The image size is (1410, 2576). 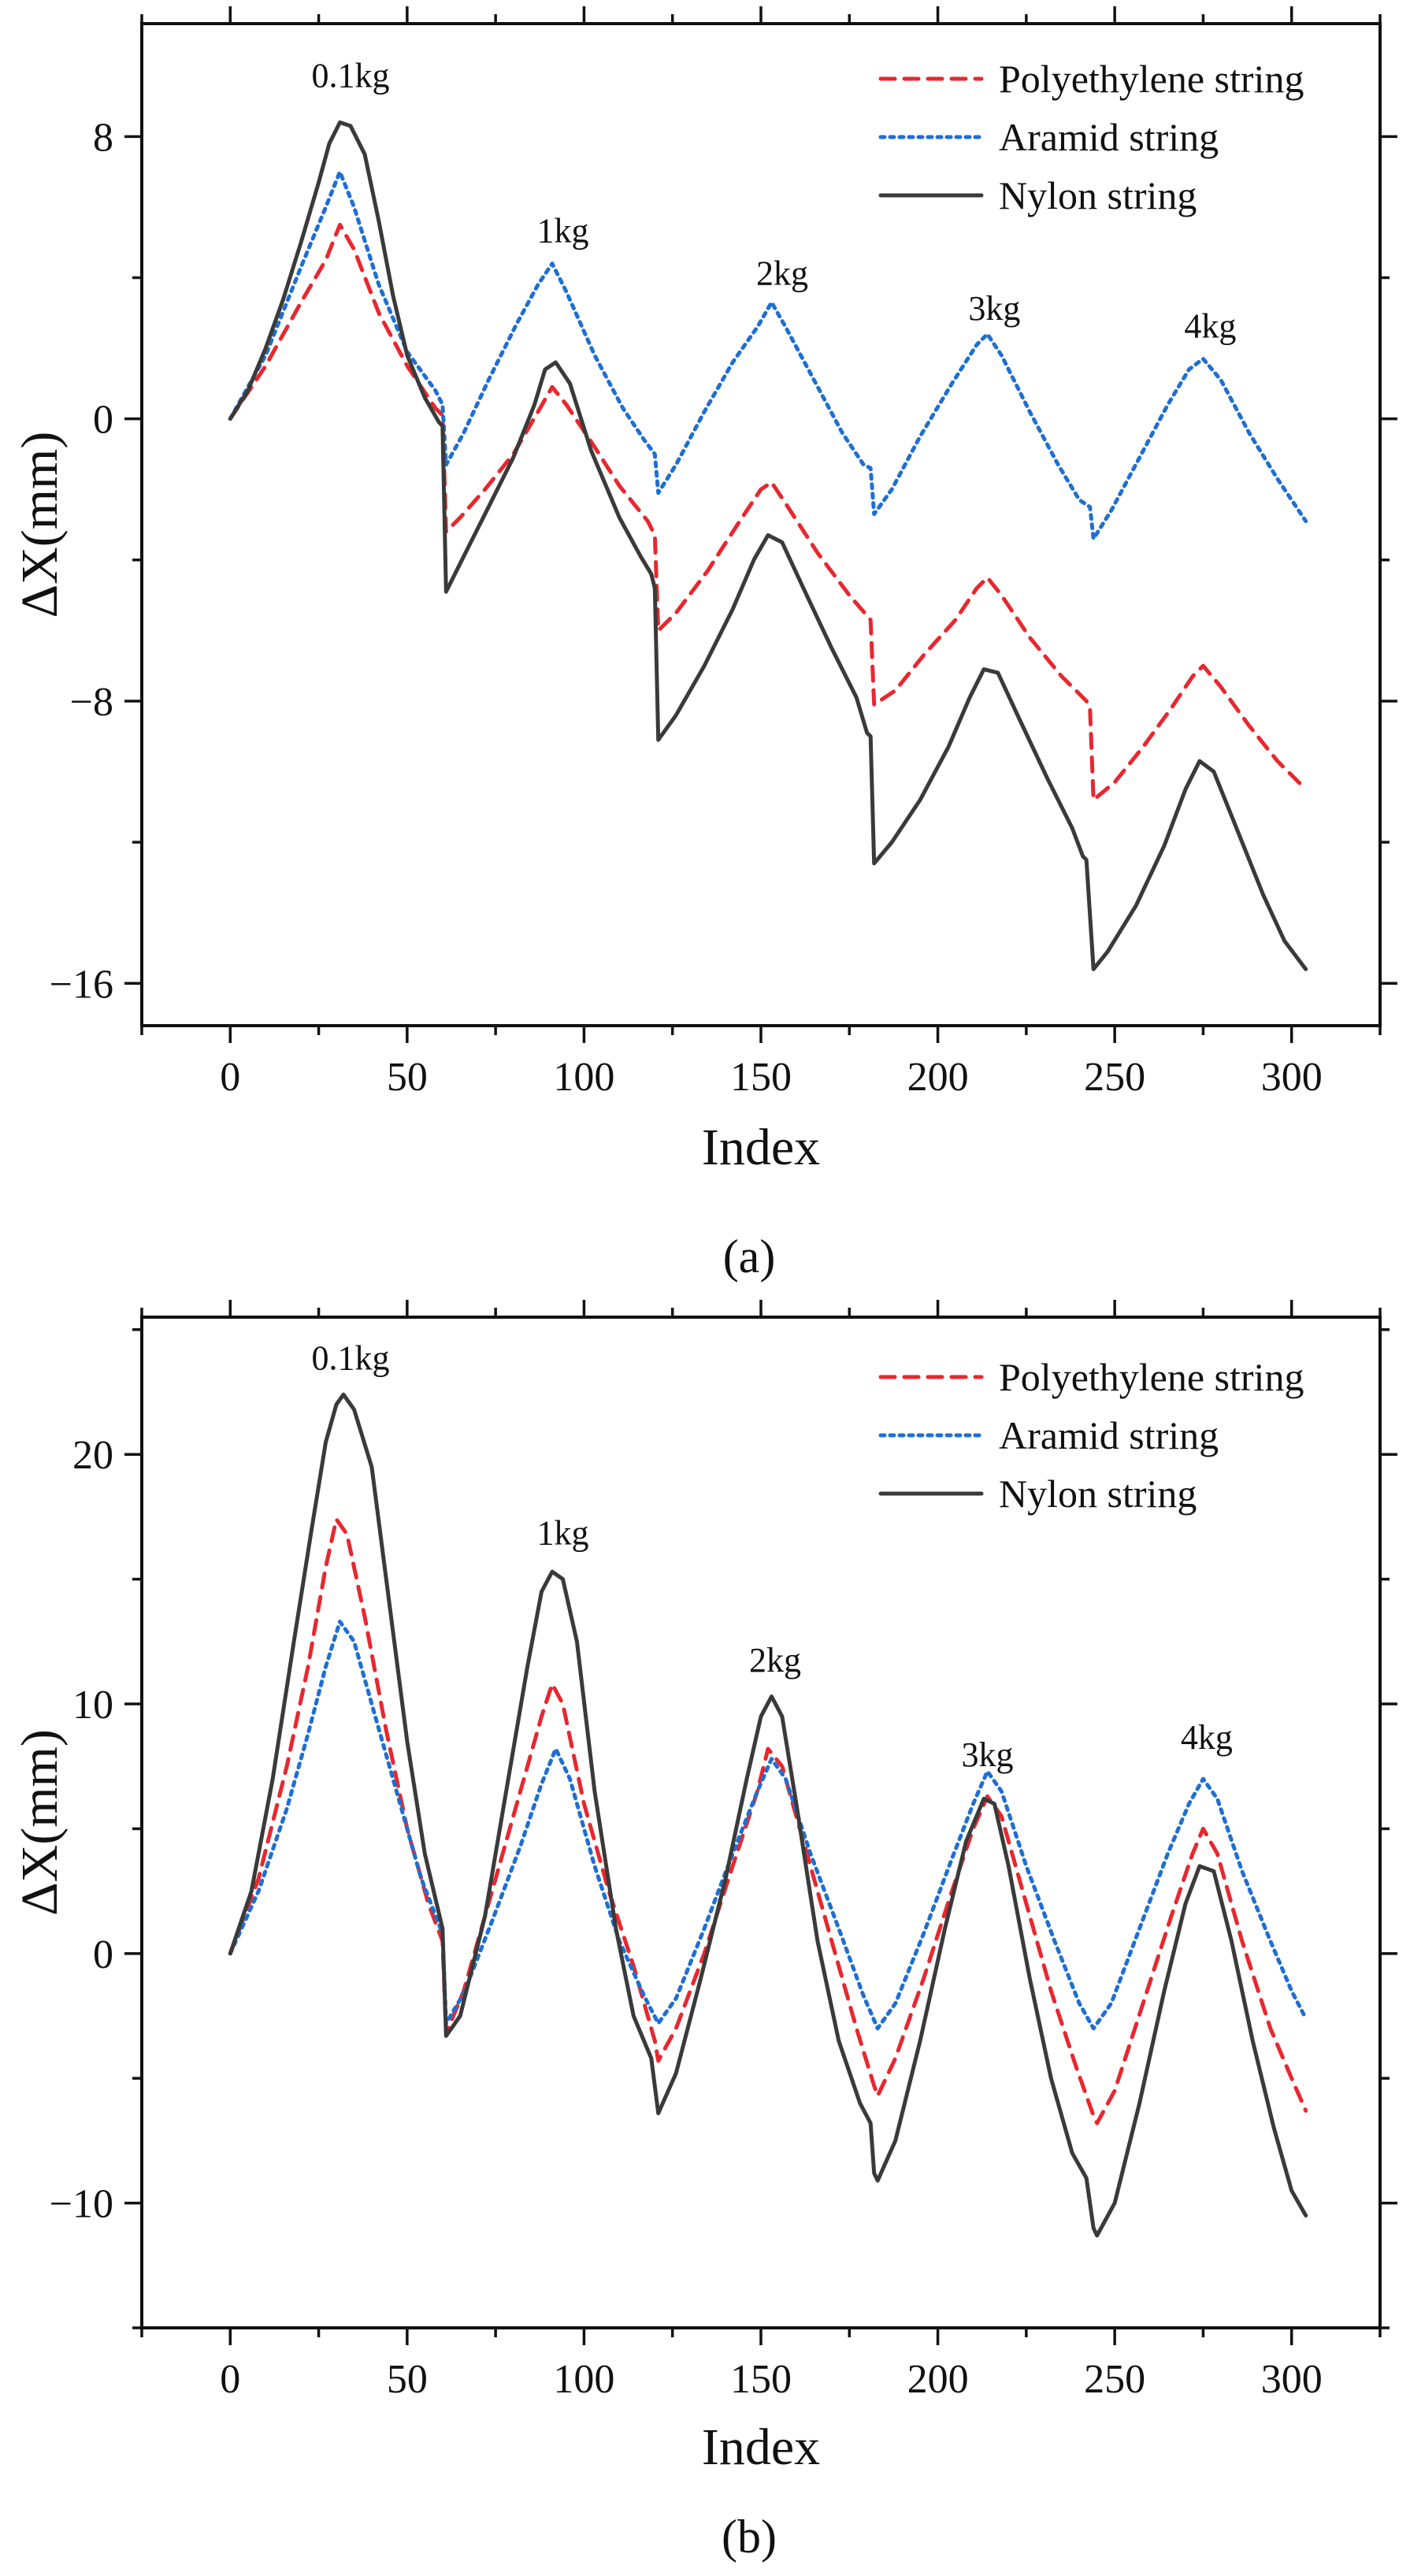 What do you see at coordinates (92, 1455) in the screenshot?
I see `y-tick-label: 20` at bounding box center [92, 1455].